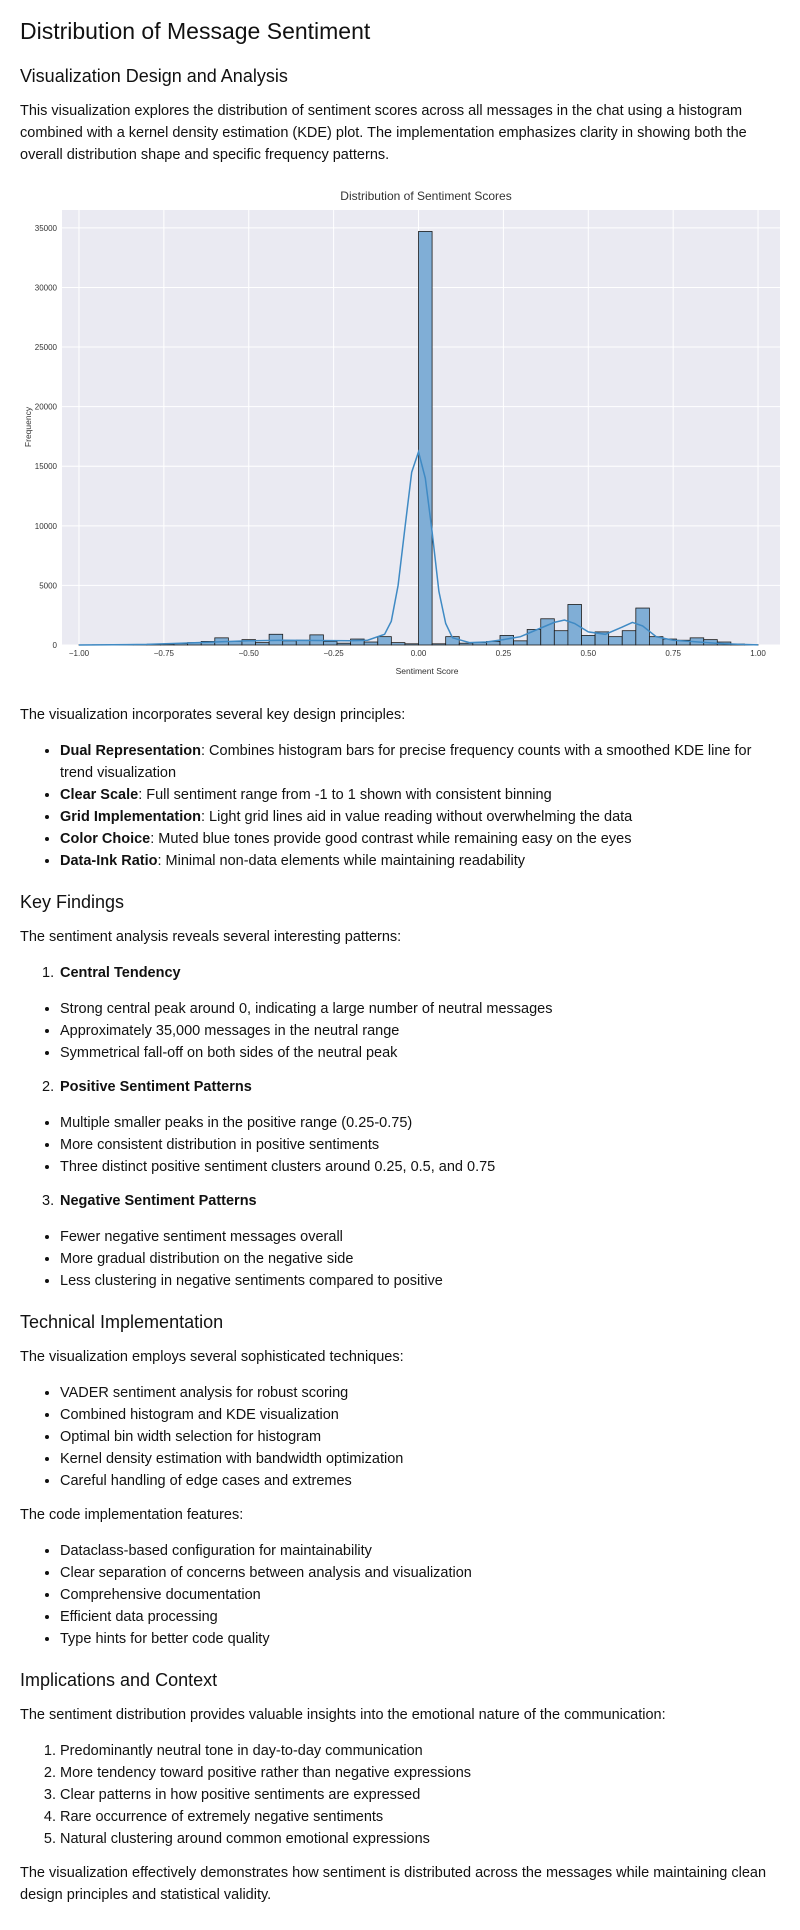 The height and width of the screenshot is (1930, 800). I want to click on list-item: Comprehensive documentation, so click(420, 1595).